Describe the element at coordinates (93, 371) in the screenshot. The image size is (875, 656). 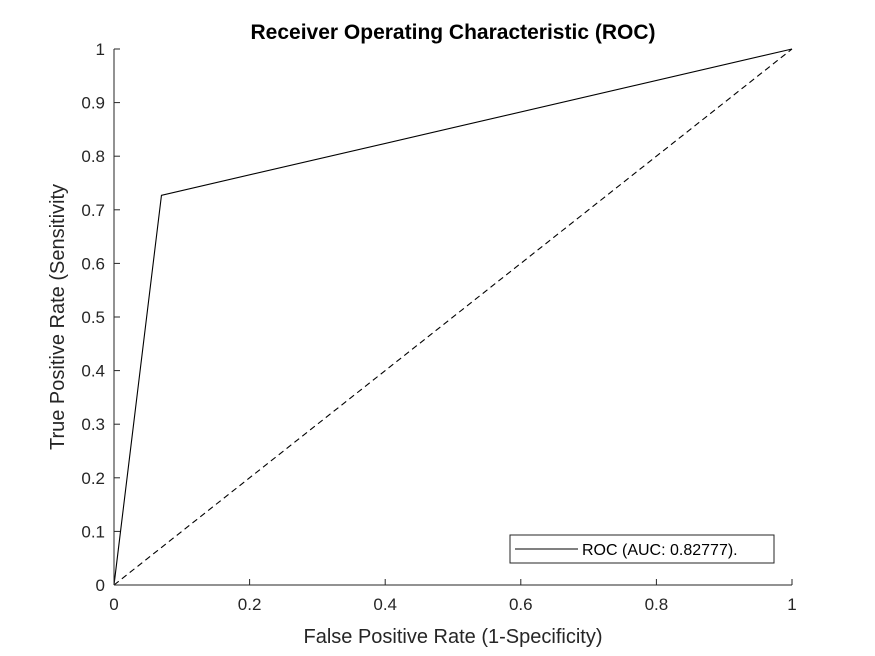
I see `y-tick-label: 0.4` at that location.